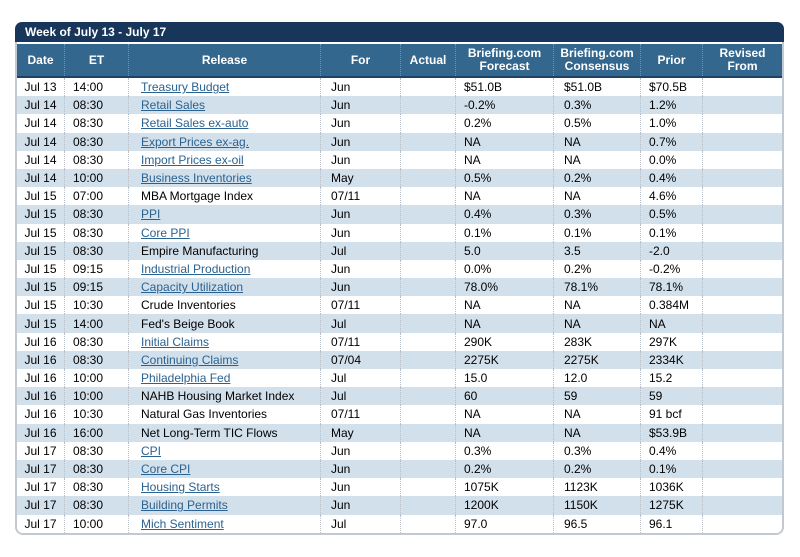  I want to click on release-link: Core PPI, so click(165, 232).